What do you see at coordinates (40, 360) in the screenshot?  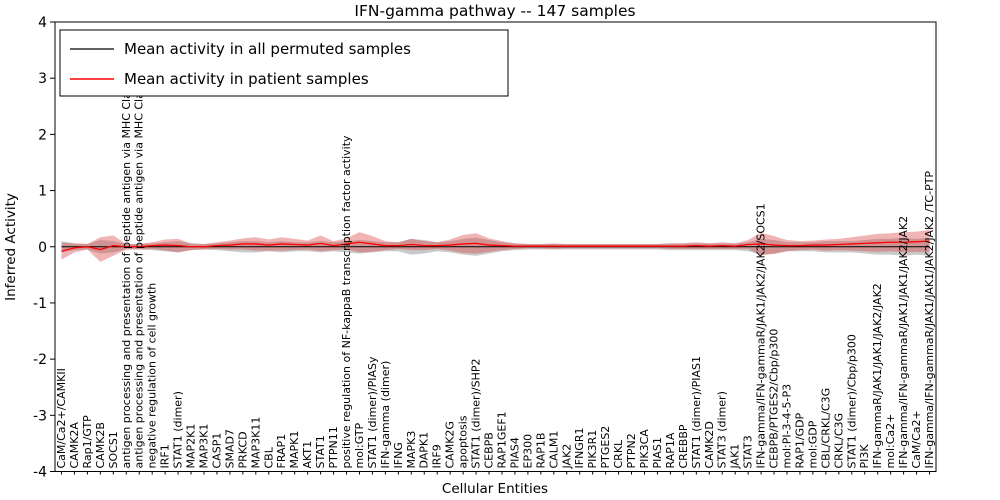 I see `y-tick-label: -2` at bounding box center [40, 360].